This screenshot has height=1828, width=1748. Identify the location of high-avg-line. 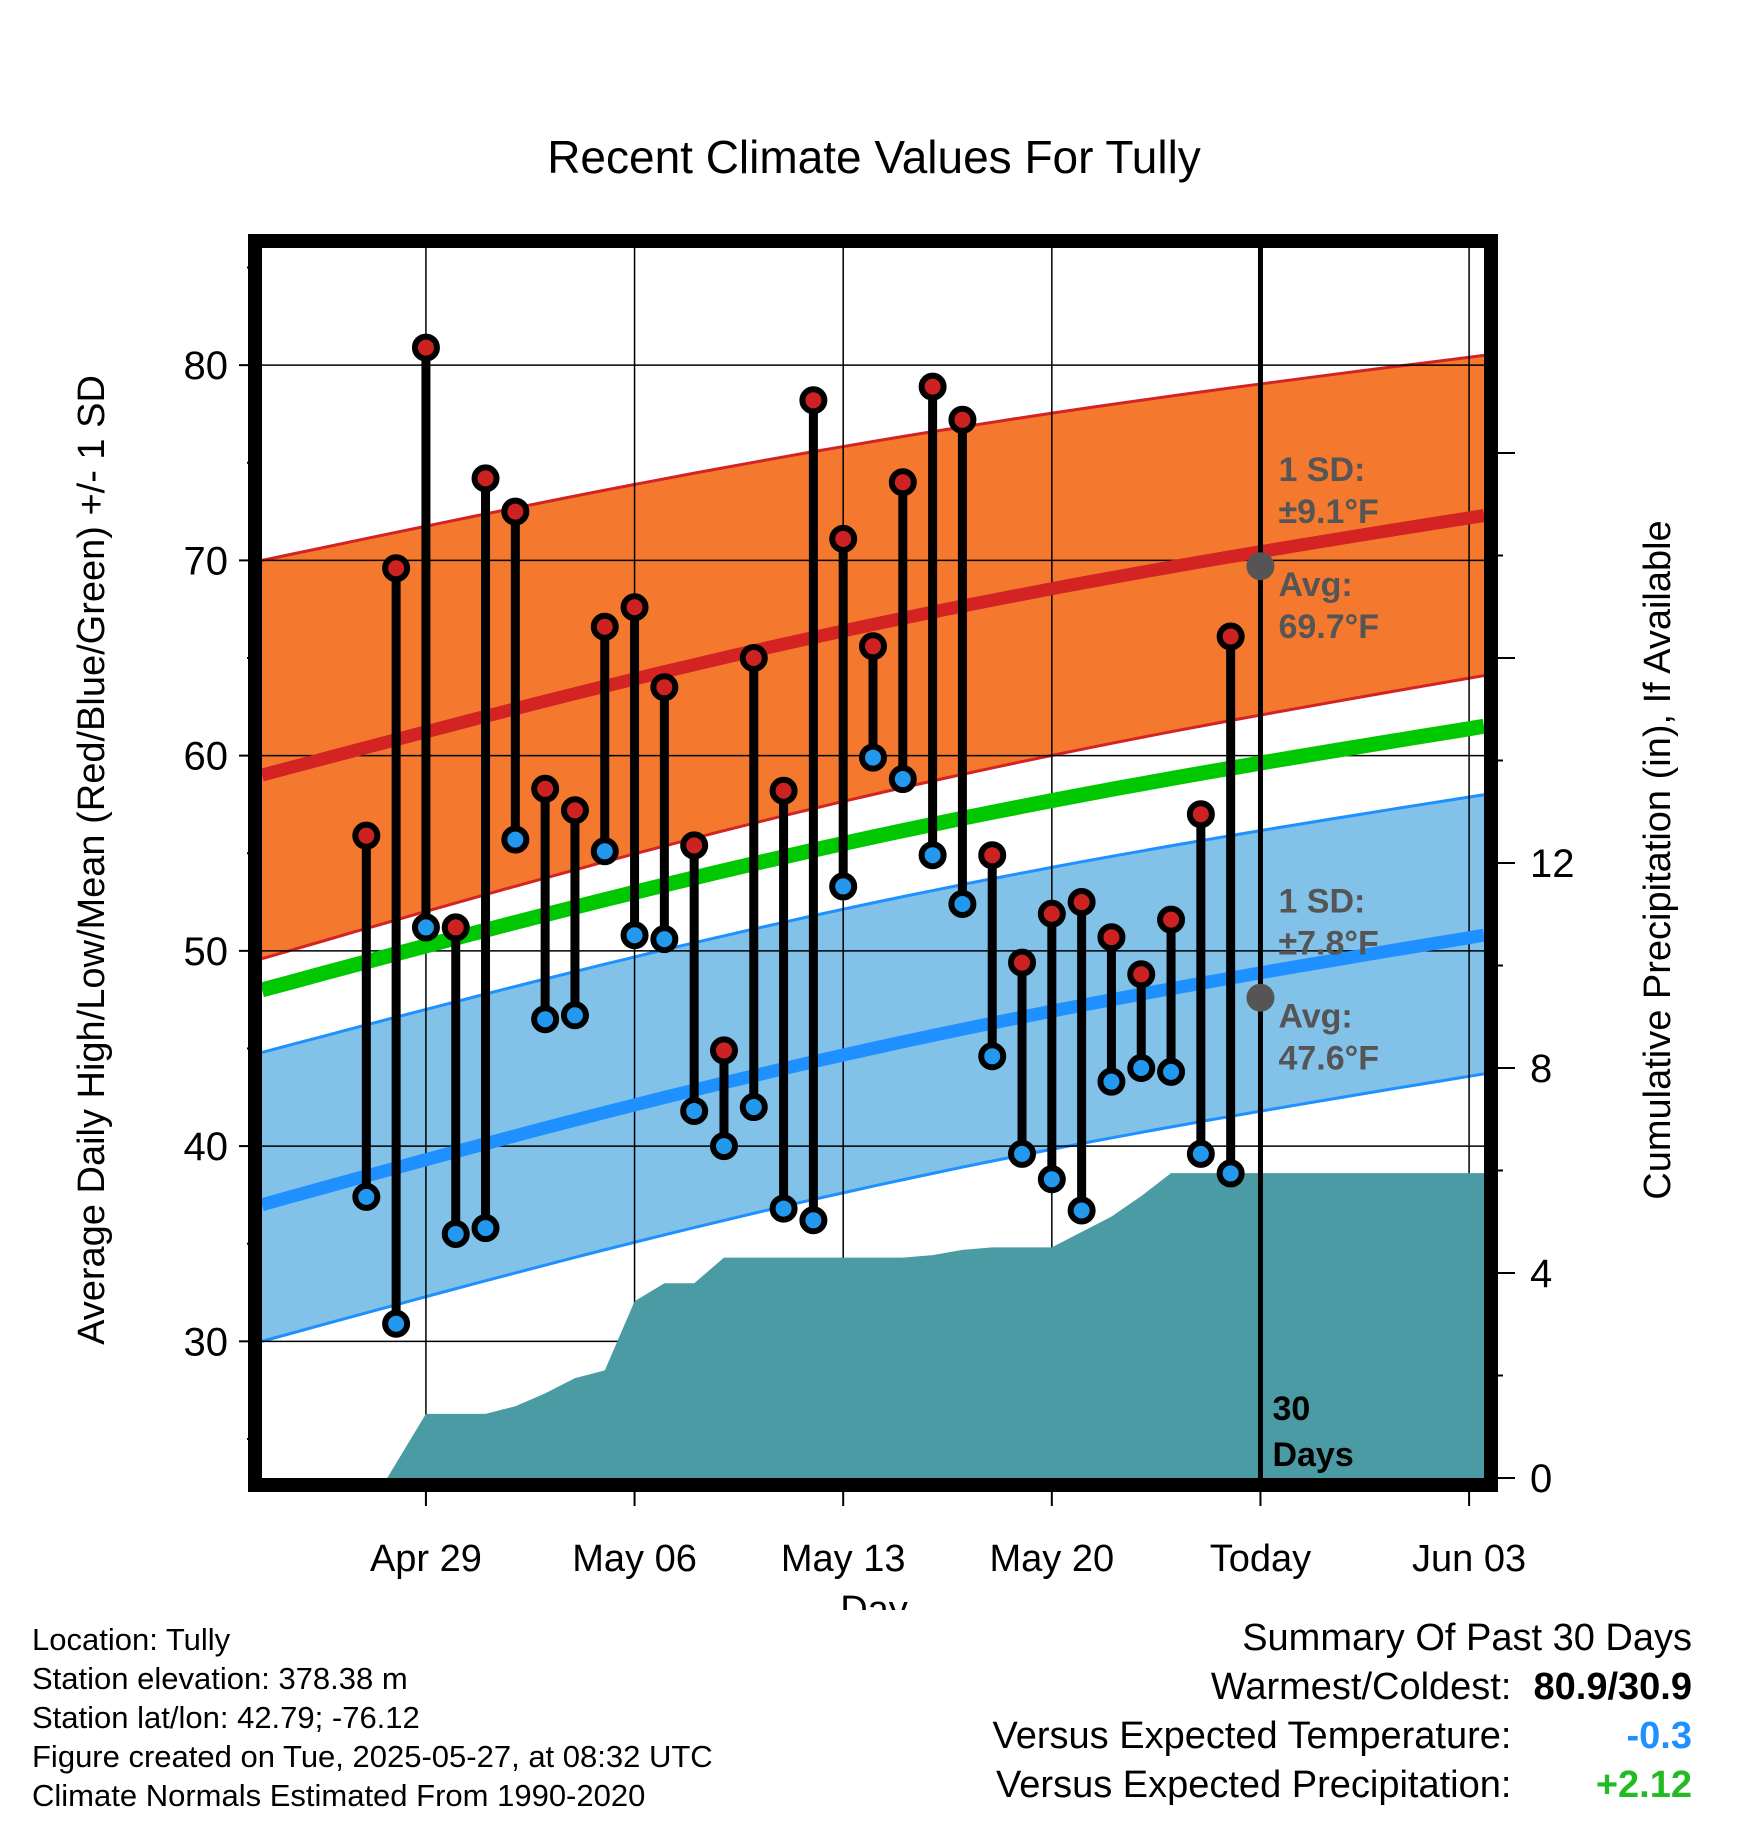
(873, 645).